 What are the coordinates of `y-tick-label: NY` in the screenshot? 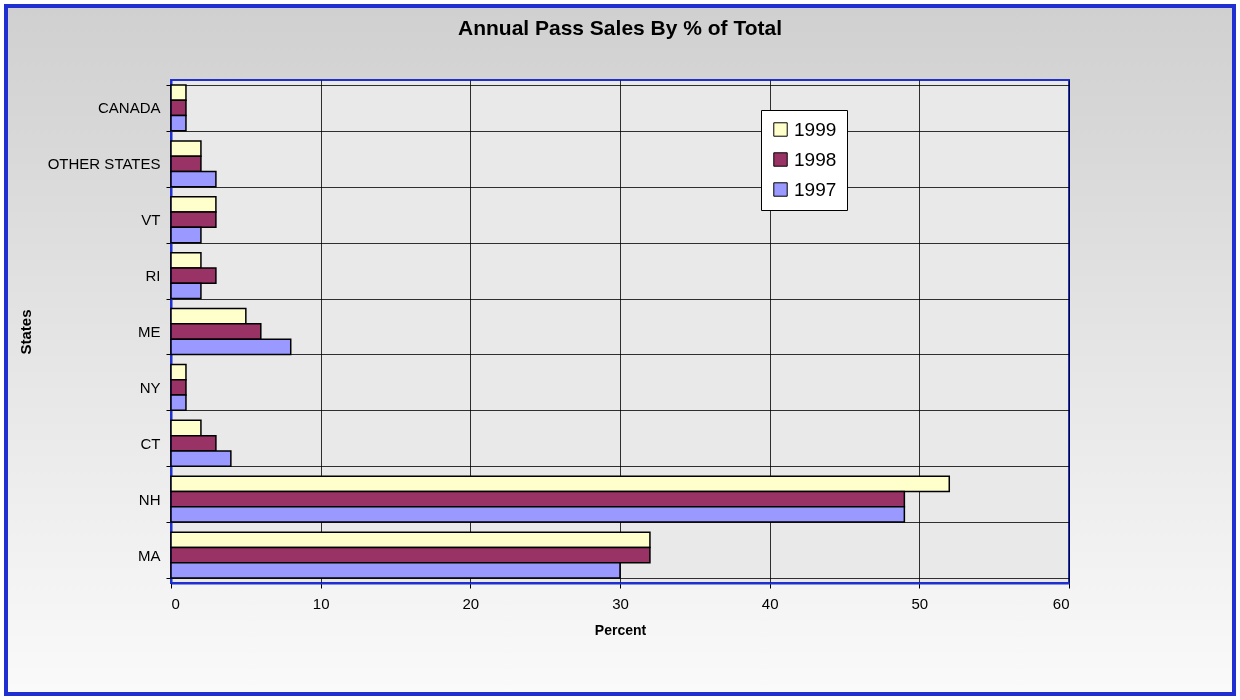 It's located at (150, 387).